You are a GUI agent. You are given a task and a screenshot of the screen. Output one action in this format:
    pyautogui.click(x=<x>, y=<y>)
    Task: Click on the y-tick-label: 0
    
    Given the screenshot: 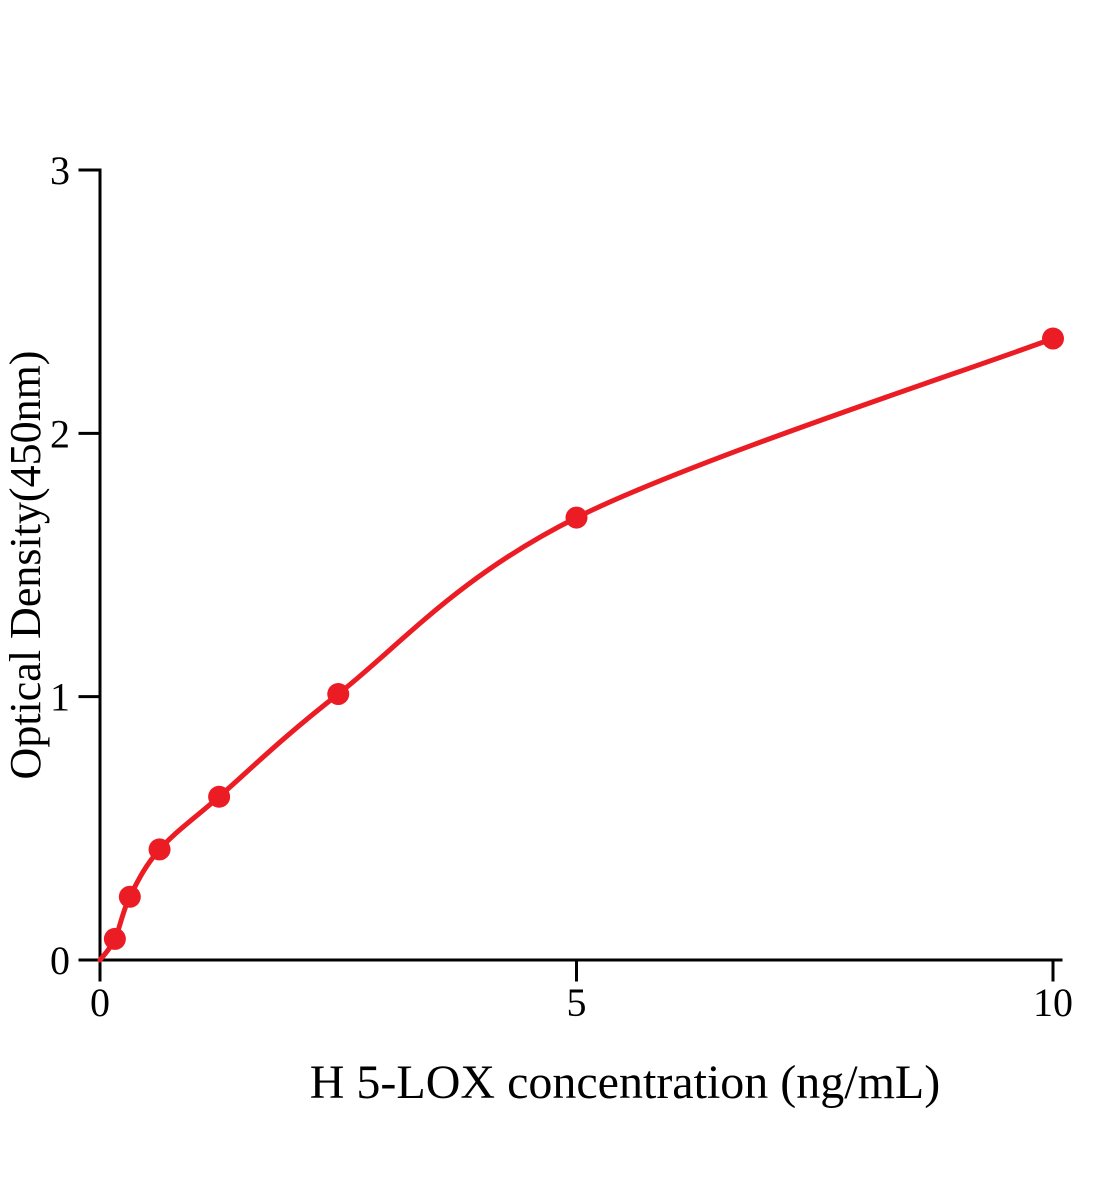 What is the action you would take?
    pyautogui.click(x=60, y=960)
    